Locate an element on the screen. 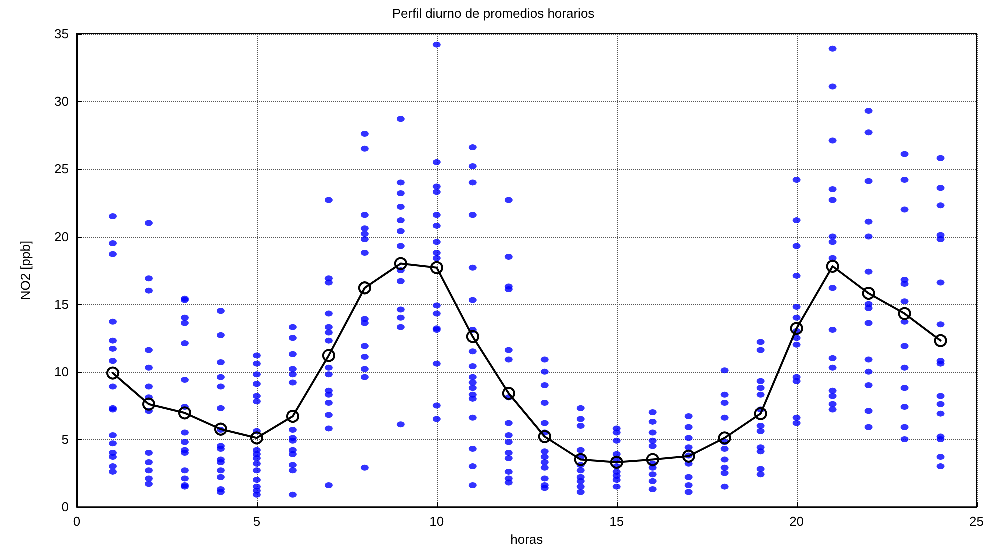 The height and width of the screenshot is (551, 987). y-tick-label: 25 is located at coordinates (61, 169).